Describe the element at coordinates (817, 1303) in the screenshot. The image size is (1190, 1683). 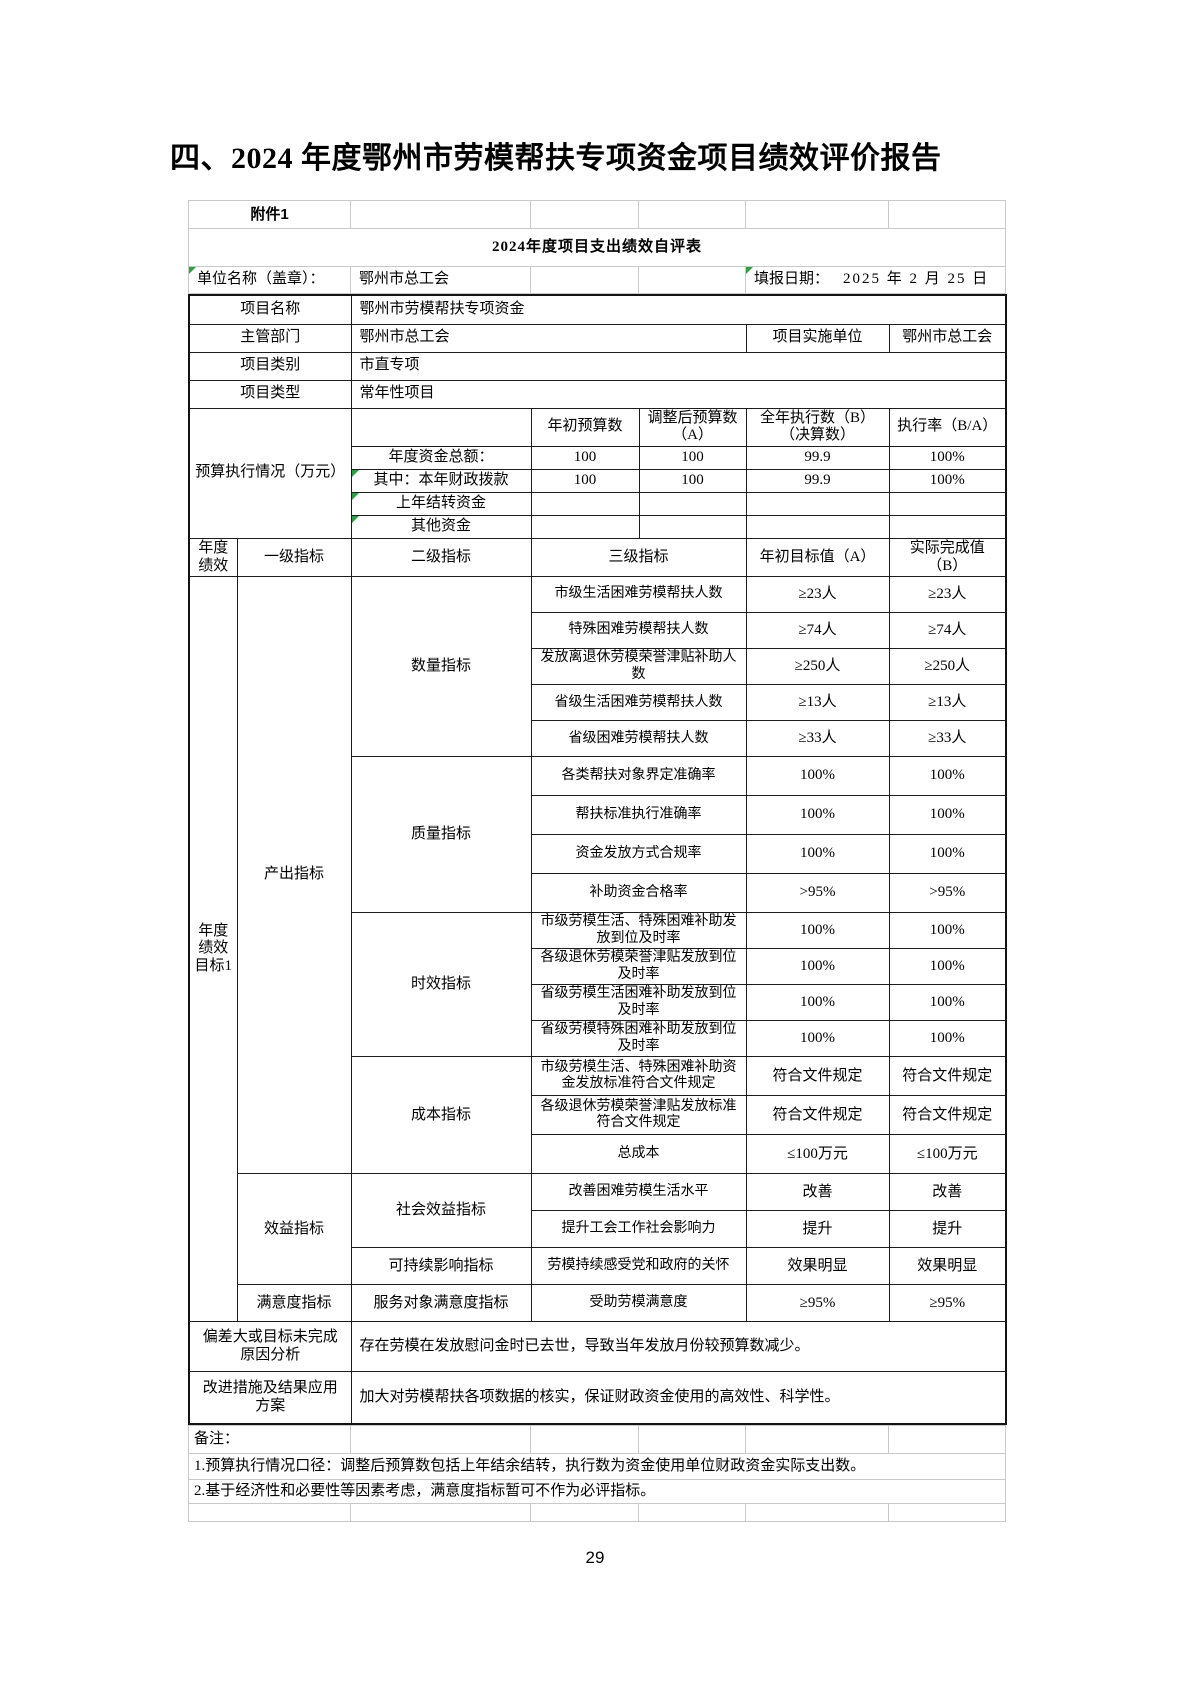
I see `target-cell: ≥95%` at that location.